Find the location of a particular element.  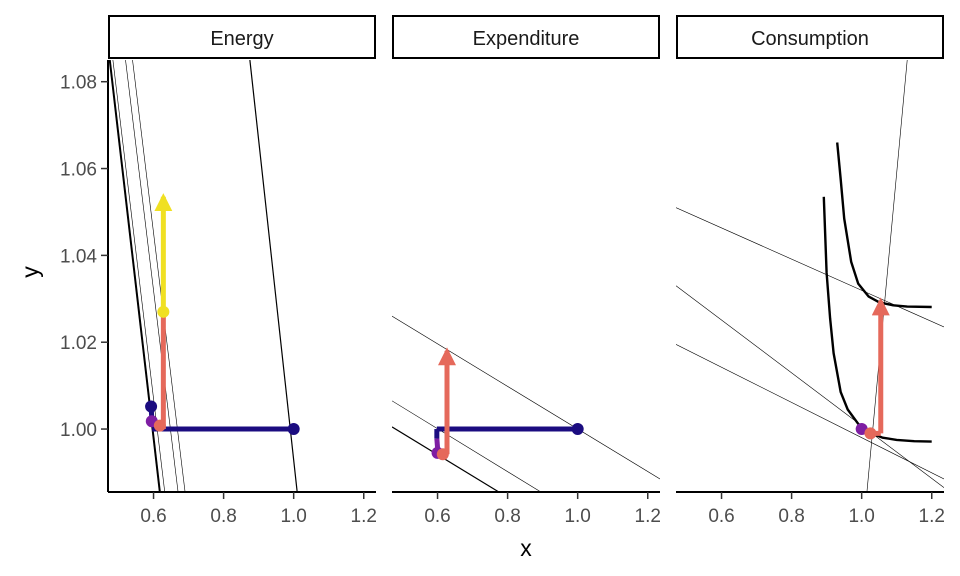

y-tick-label-4: 1.08 is located at coordinates (78, 83).